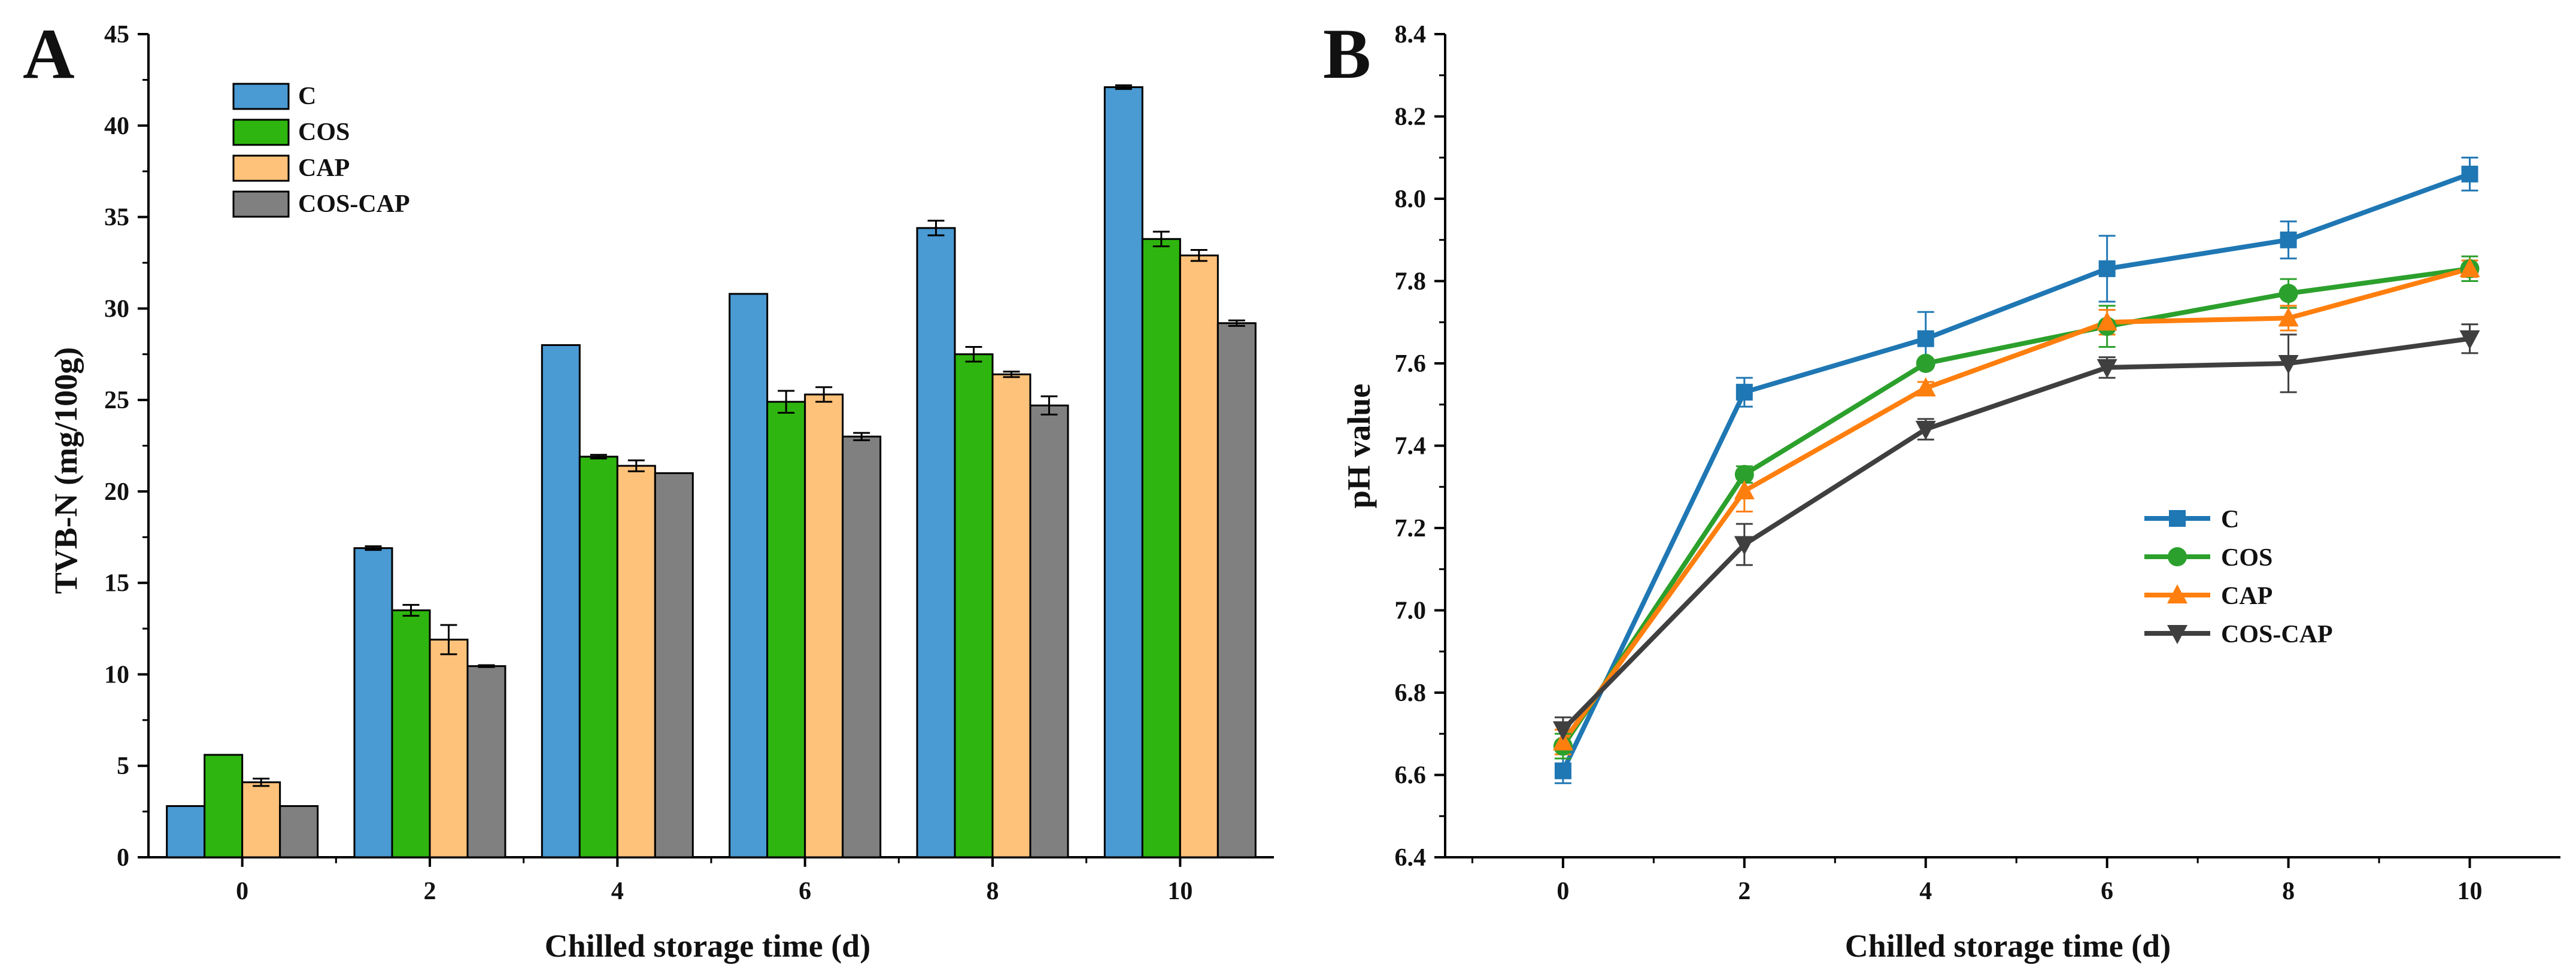 Image resolution: width=2576 pixels, height=977 pixels. Describe the element at coordinates (1411, 364) in the screenshot. I see `panel-b-y-tick-label: 7.6` at that location.